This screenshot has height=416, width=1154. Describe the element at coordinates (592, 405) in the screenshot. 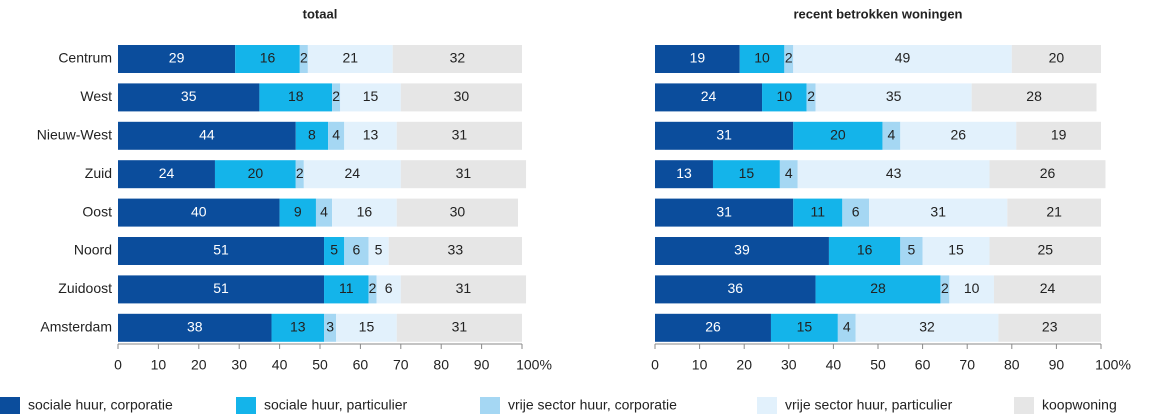

I see `legend-label: vrije sector huur, corporatie` at that location.